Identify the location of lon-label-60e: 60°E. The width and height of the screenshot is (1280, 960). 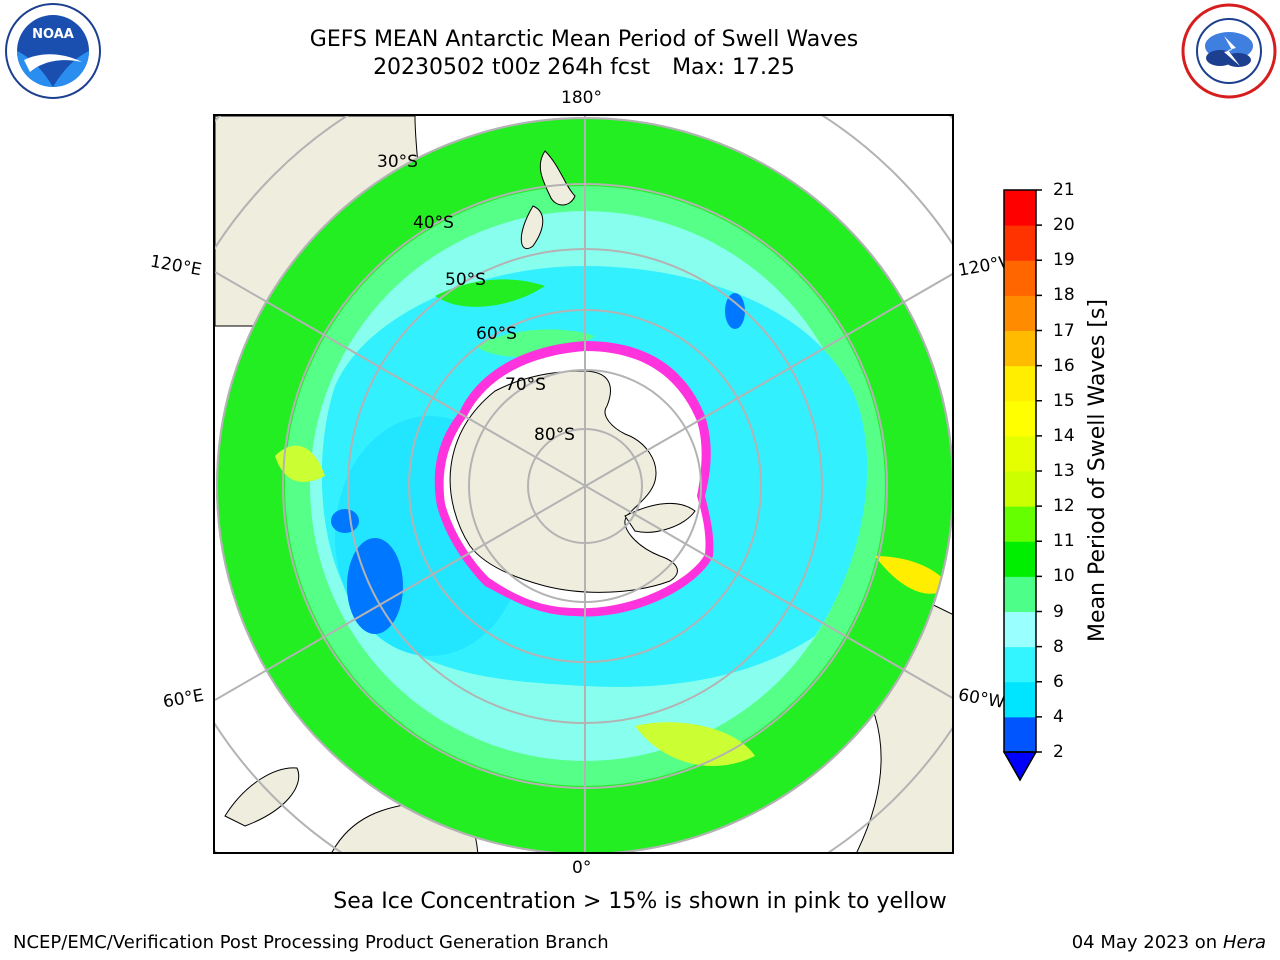
(183, 699).